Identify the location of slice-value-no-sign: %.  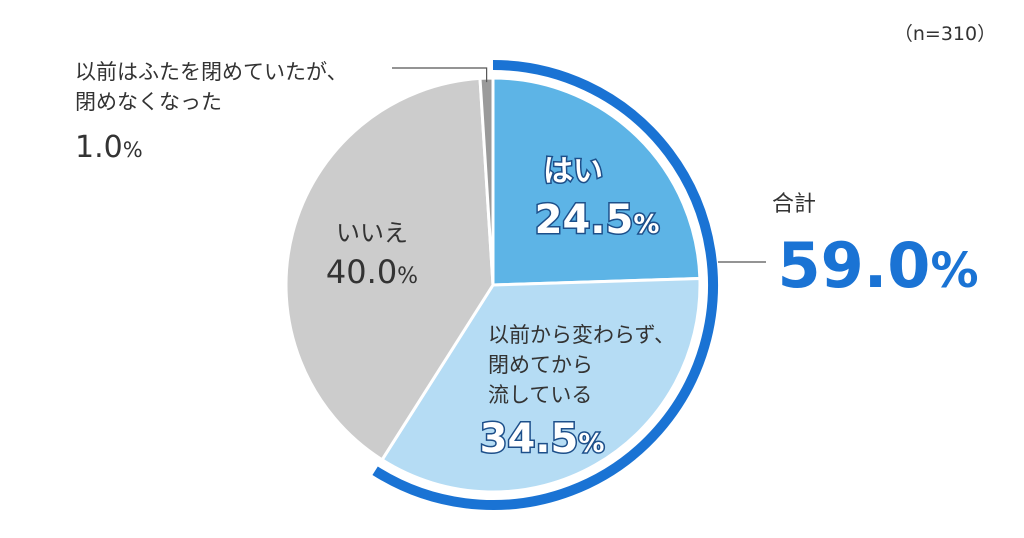
(407, 276).